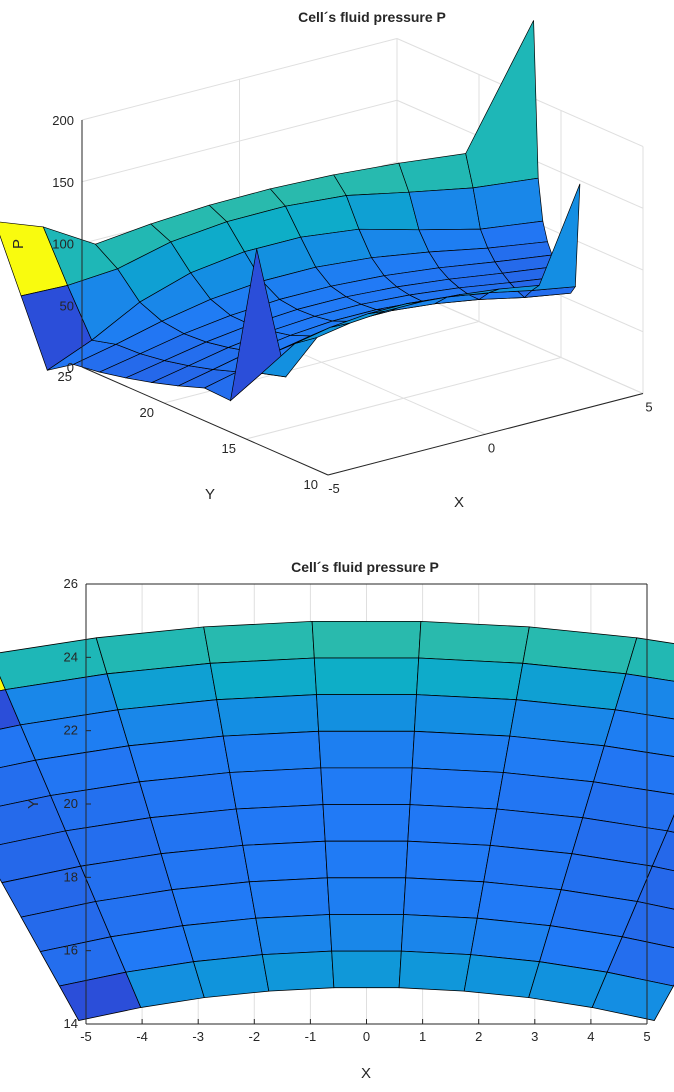  What do you see at coordinates (71, 656) in the screenshot?
I see `y-tick-label: 24` at bounding box center [71, 656].